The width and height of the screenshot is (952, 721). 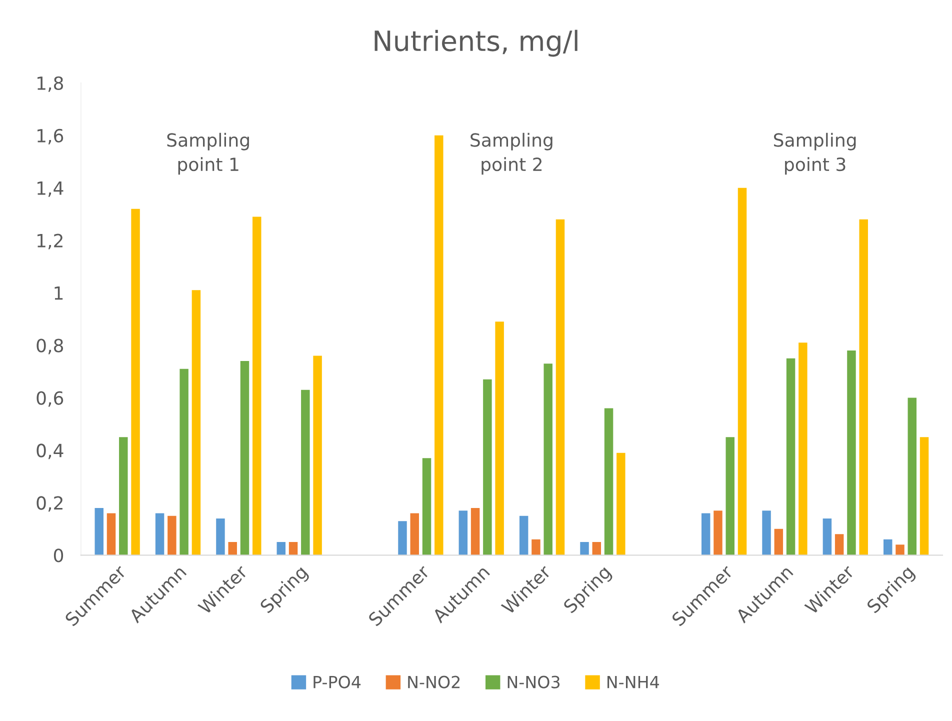 I want to click on legend-label: N-NH4, so click(x=633, y=682).